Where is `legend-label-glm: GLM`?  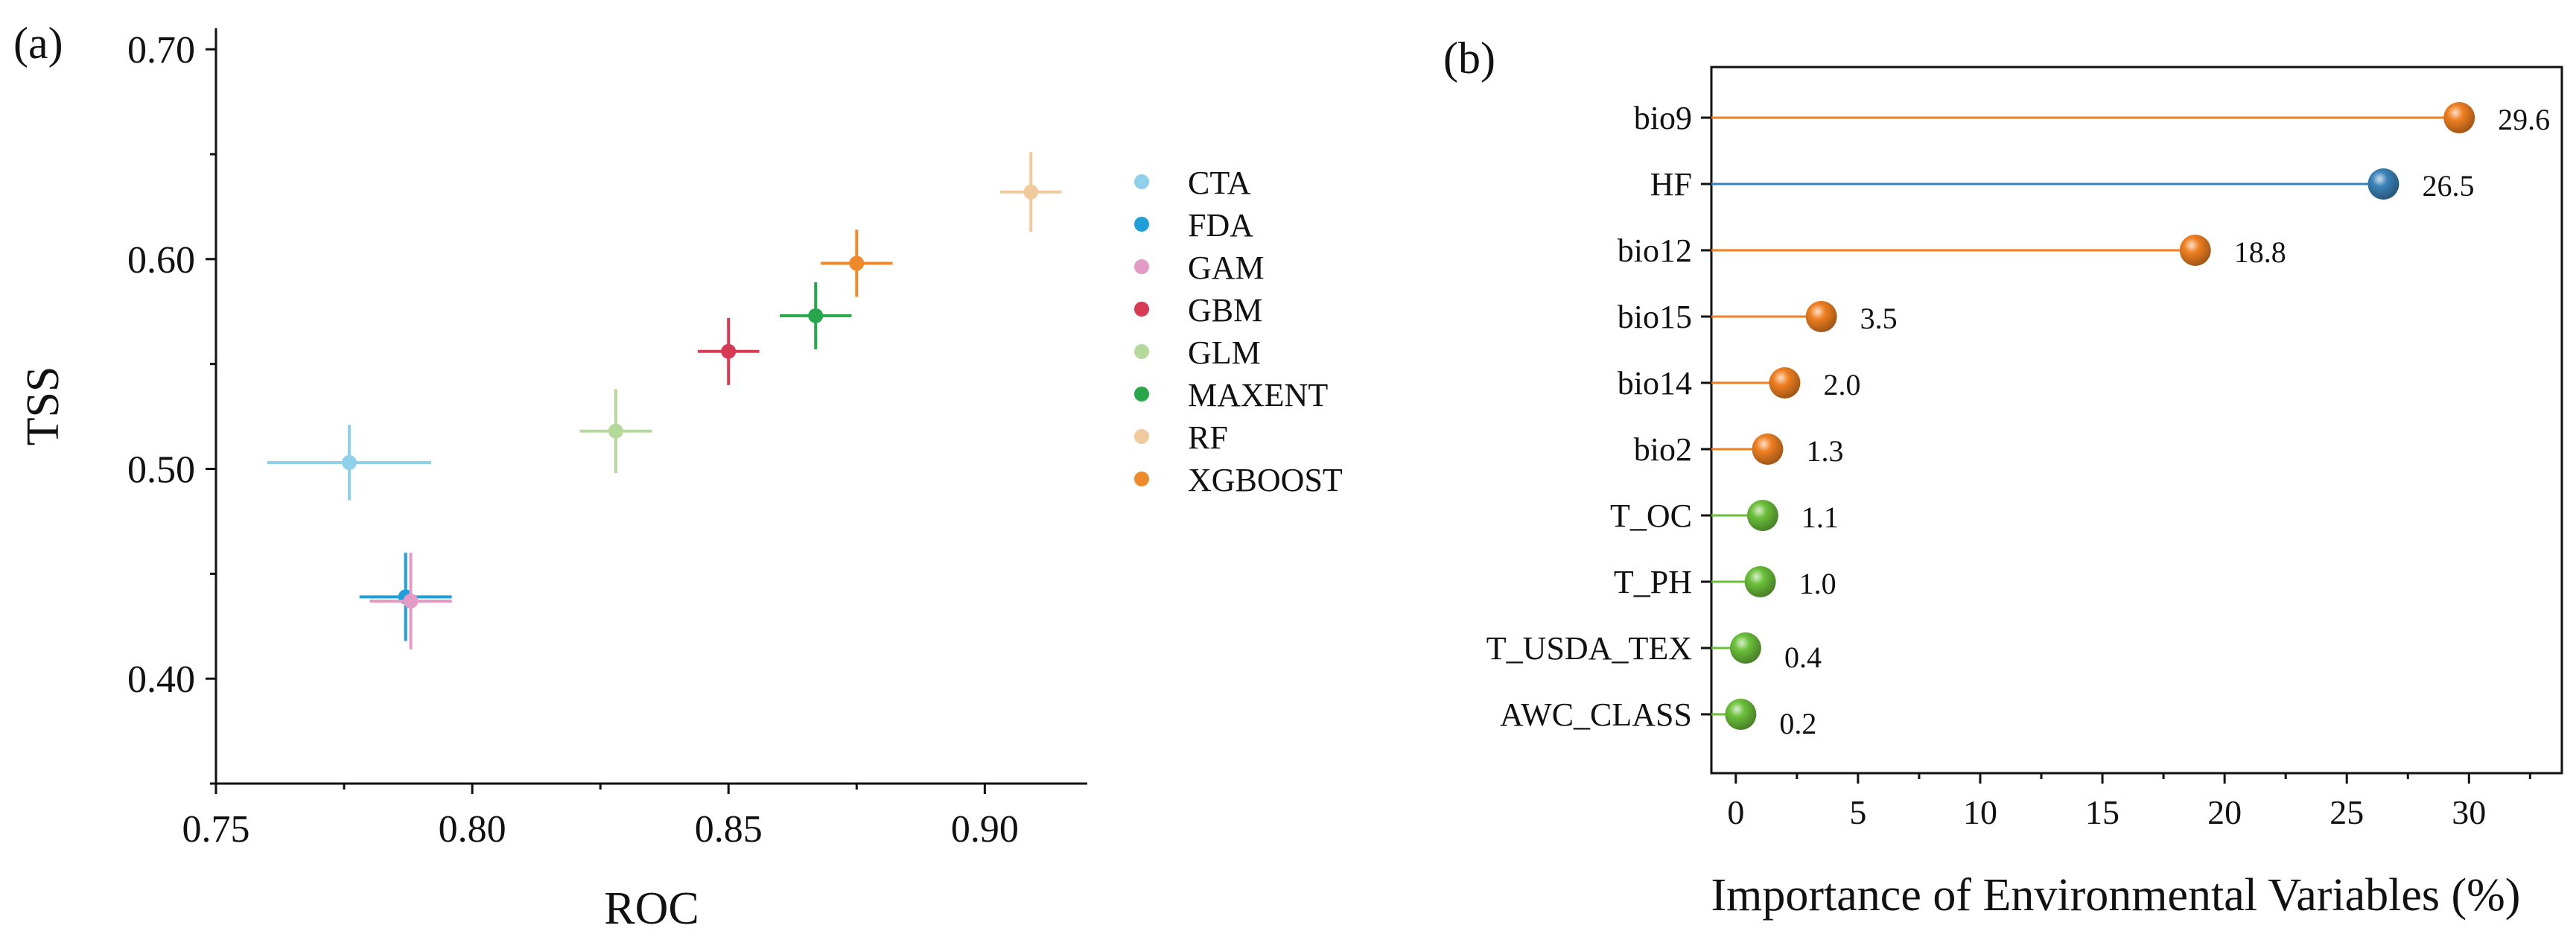 legend-label-glm: GLM is located at coordinates (1224, 353).